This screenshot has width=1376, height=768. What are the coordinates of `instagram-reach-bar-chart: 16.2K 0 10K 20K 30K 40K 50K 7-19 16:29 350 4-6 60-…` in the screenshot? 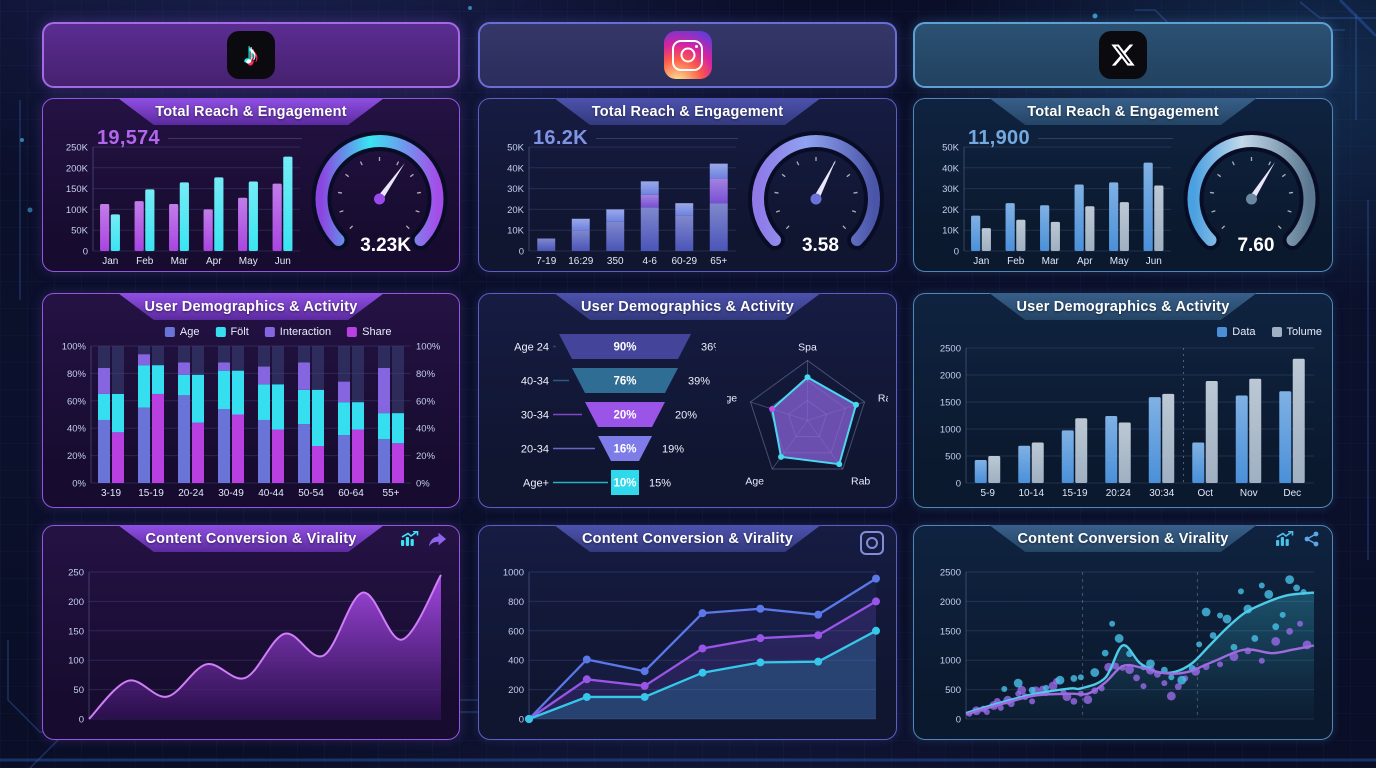 It's located at (614, 197).